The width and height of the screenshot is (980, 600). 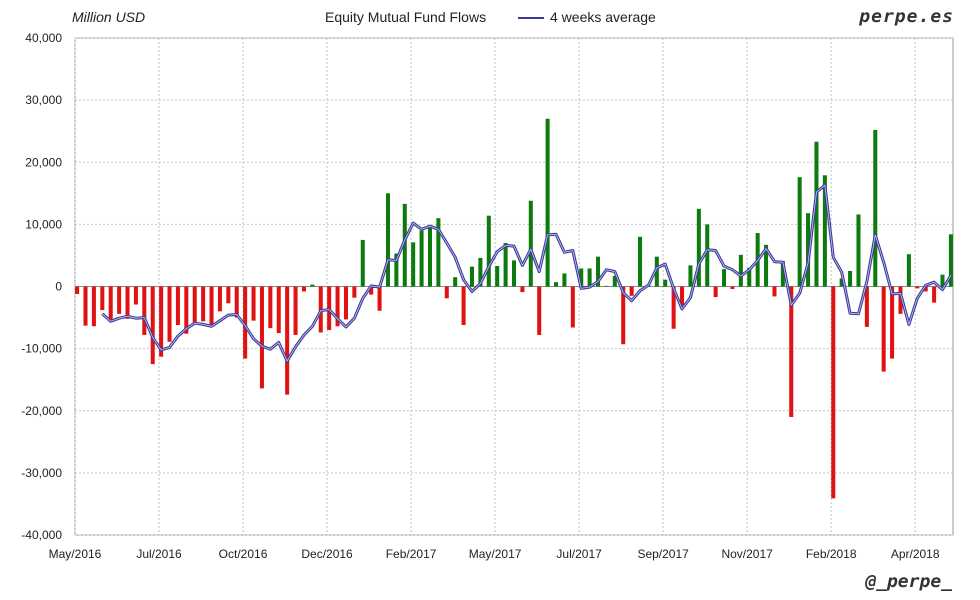 I want to click on x-tick-label: Dec/2016, so click(x=327, y=554).